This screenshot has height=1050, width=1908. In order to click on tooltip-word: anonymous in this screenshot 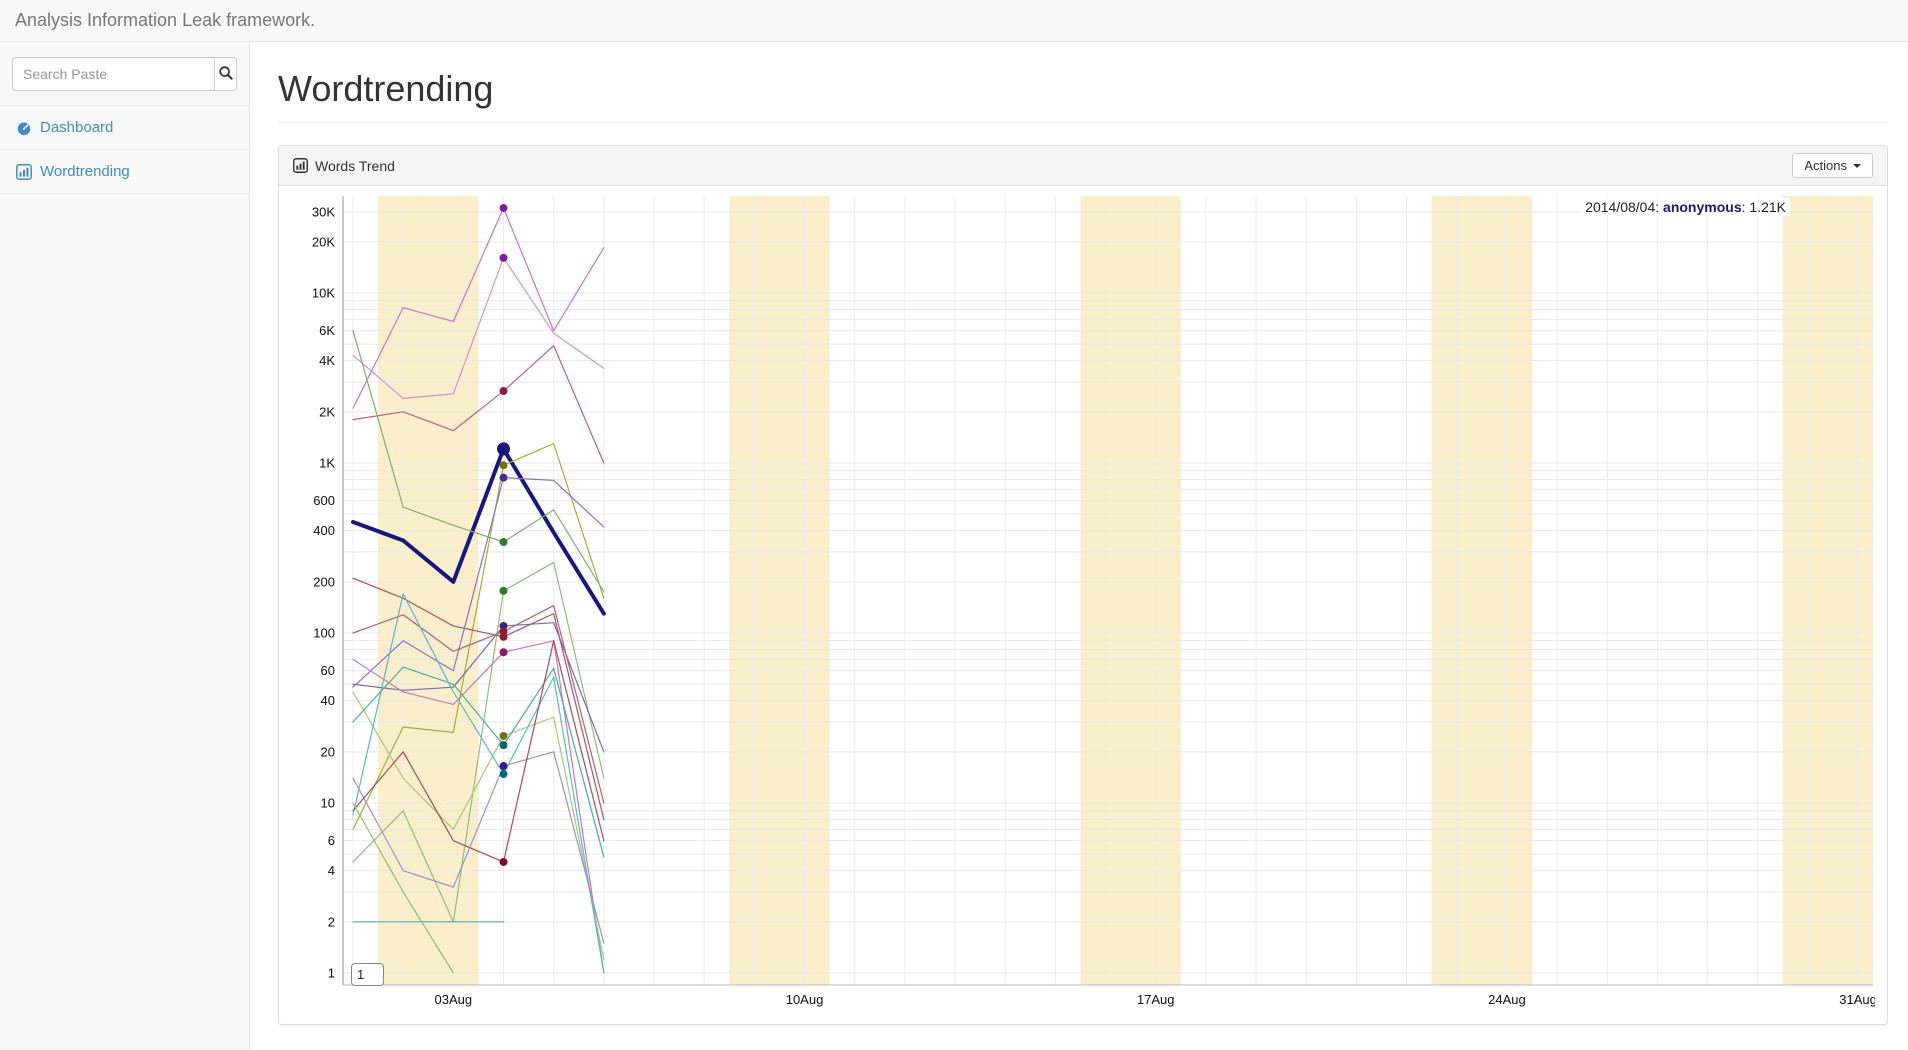, I will do `click(1702, 207)`.